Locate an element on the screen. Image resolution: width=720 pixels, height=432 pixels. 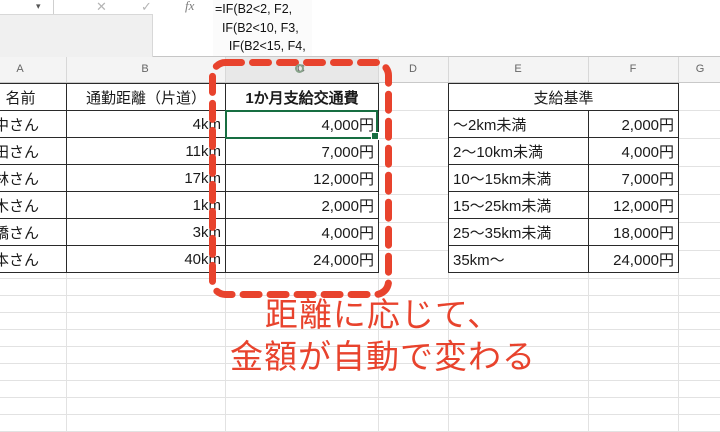
shape-rotation-handle-icon is located at coordinates (299, 68).